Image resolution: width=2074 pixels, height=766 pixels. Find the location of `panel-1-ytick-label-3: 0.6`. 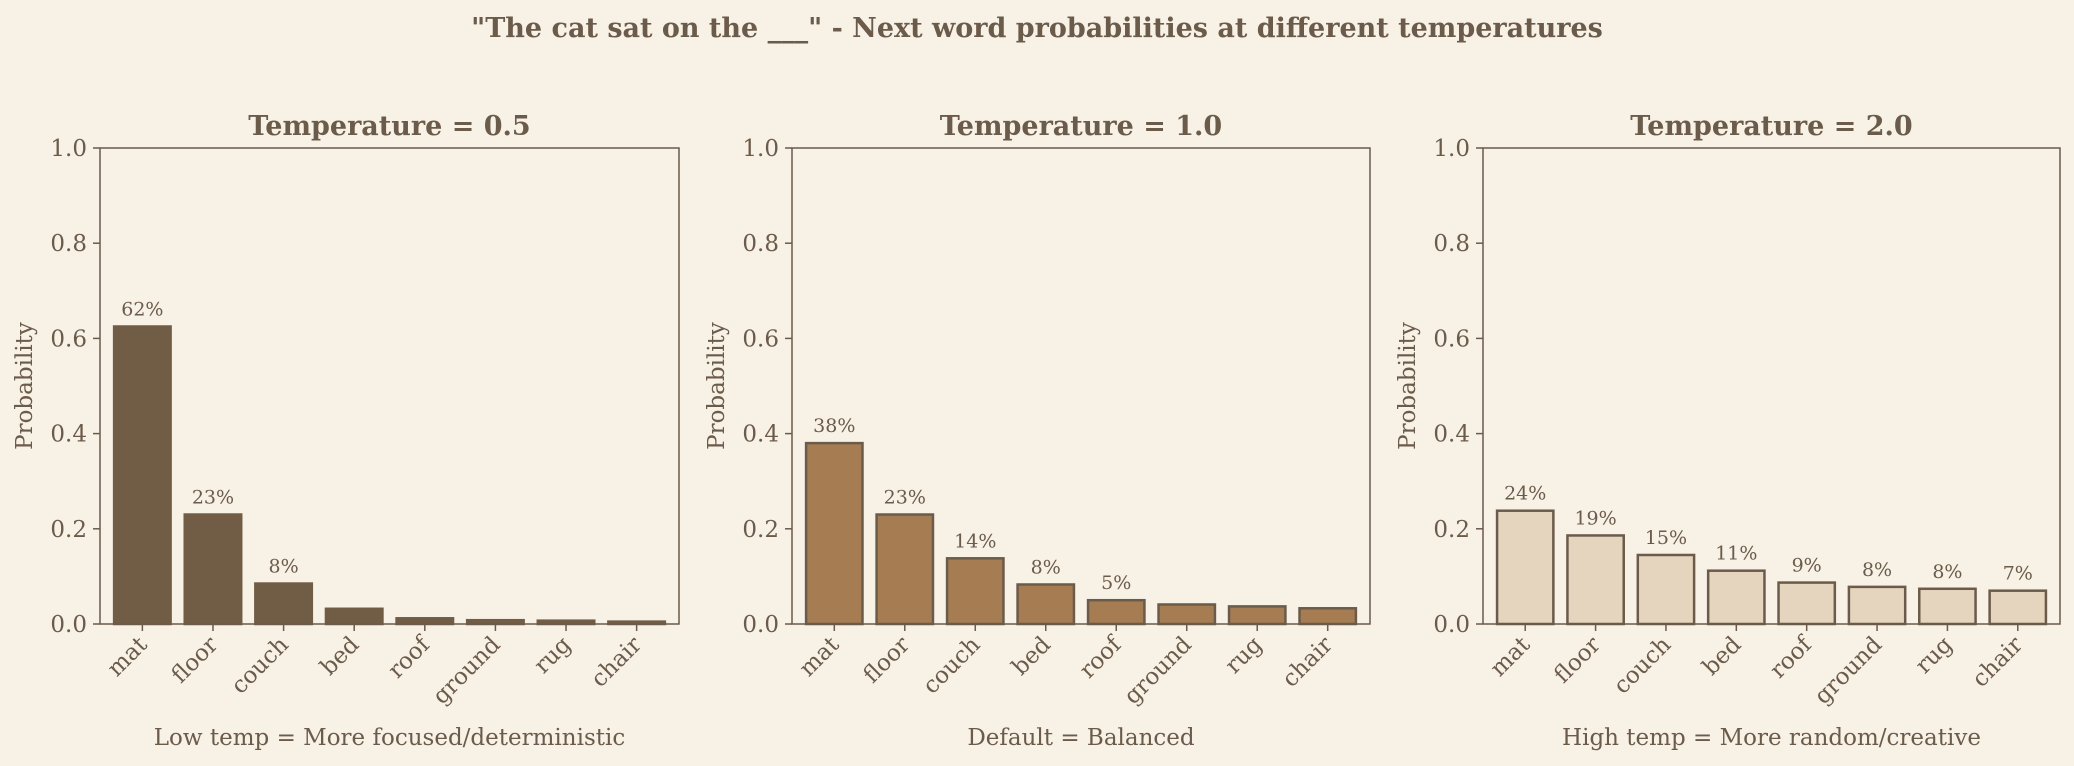

panel-1-ytick-label-3: 0.6 is located at coordinates (68, 339).